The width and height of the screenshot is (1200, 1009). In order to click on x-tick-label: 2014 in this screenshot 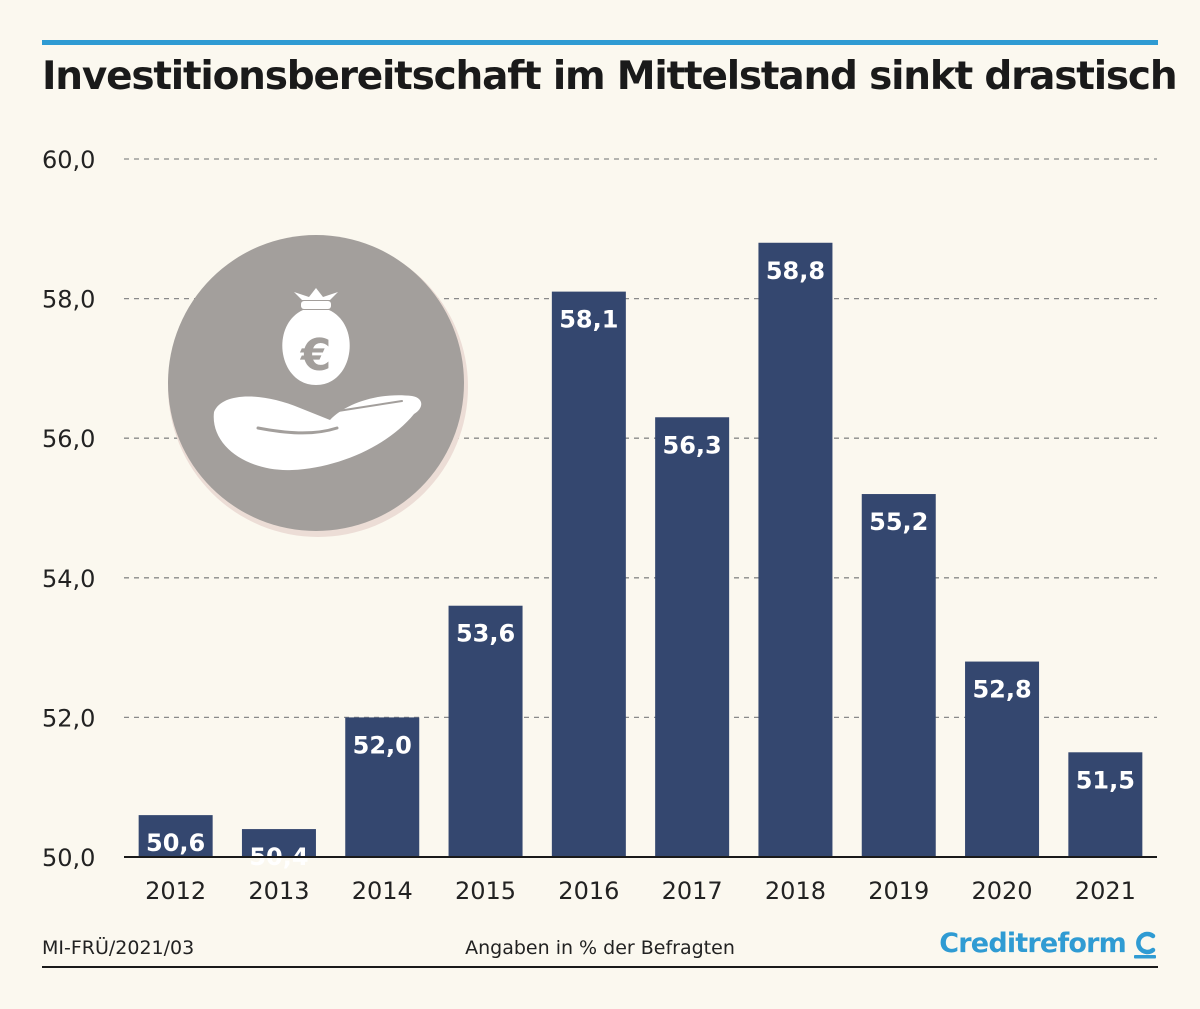, I will do `click(382, 891)`.